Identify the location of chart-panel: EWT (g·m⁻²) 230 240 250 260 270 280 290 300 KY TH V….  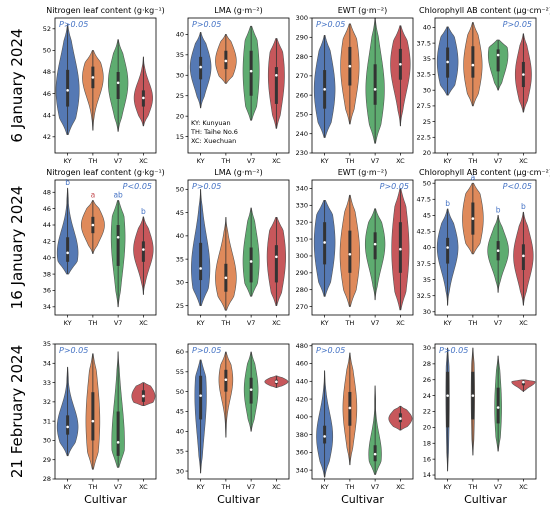
(355, 85).